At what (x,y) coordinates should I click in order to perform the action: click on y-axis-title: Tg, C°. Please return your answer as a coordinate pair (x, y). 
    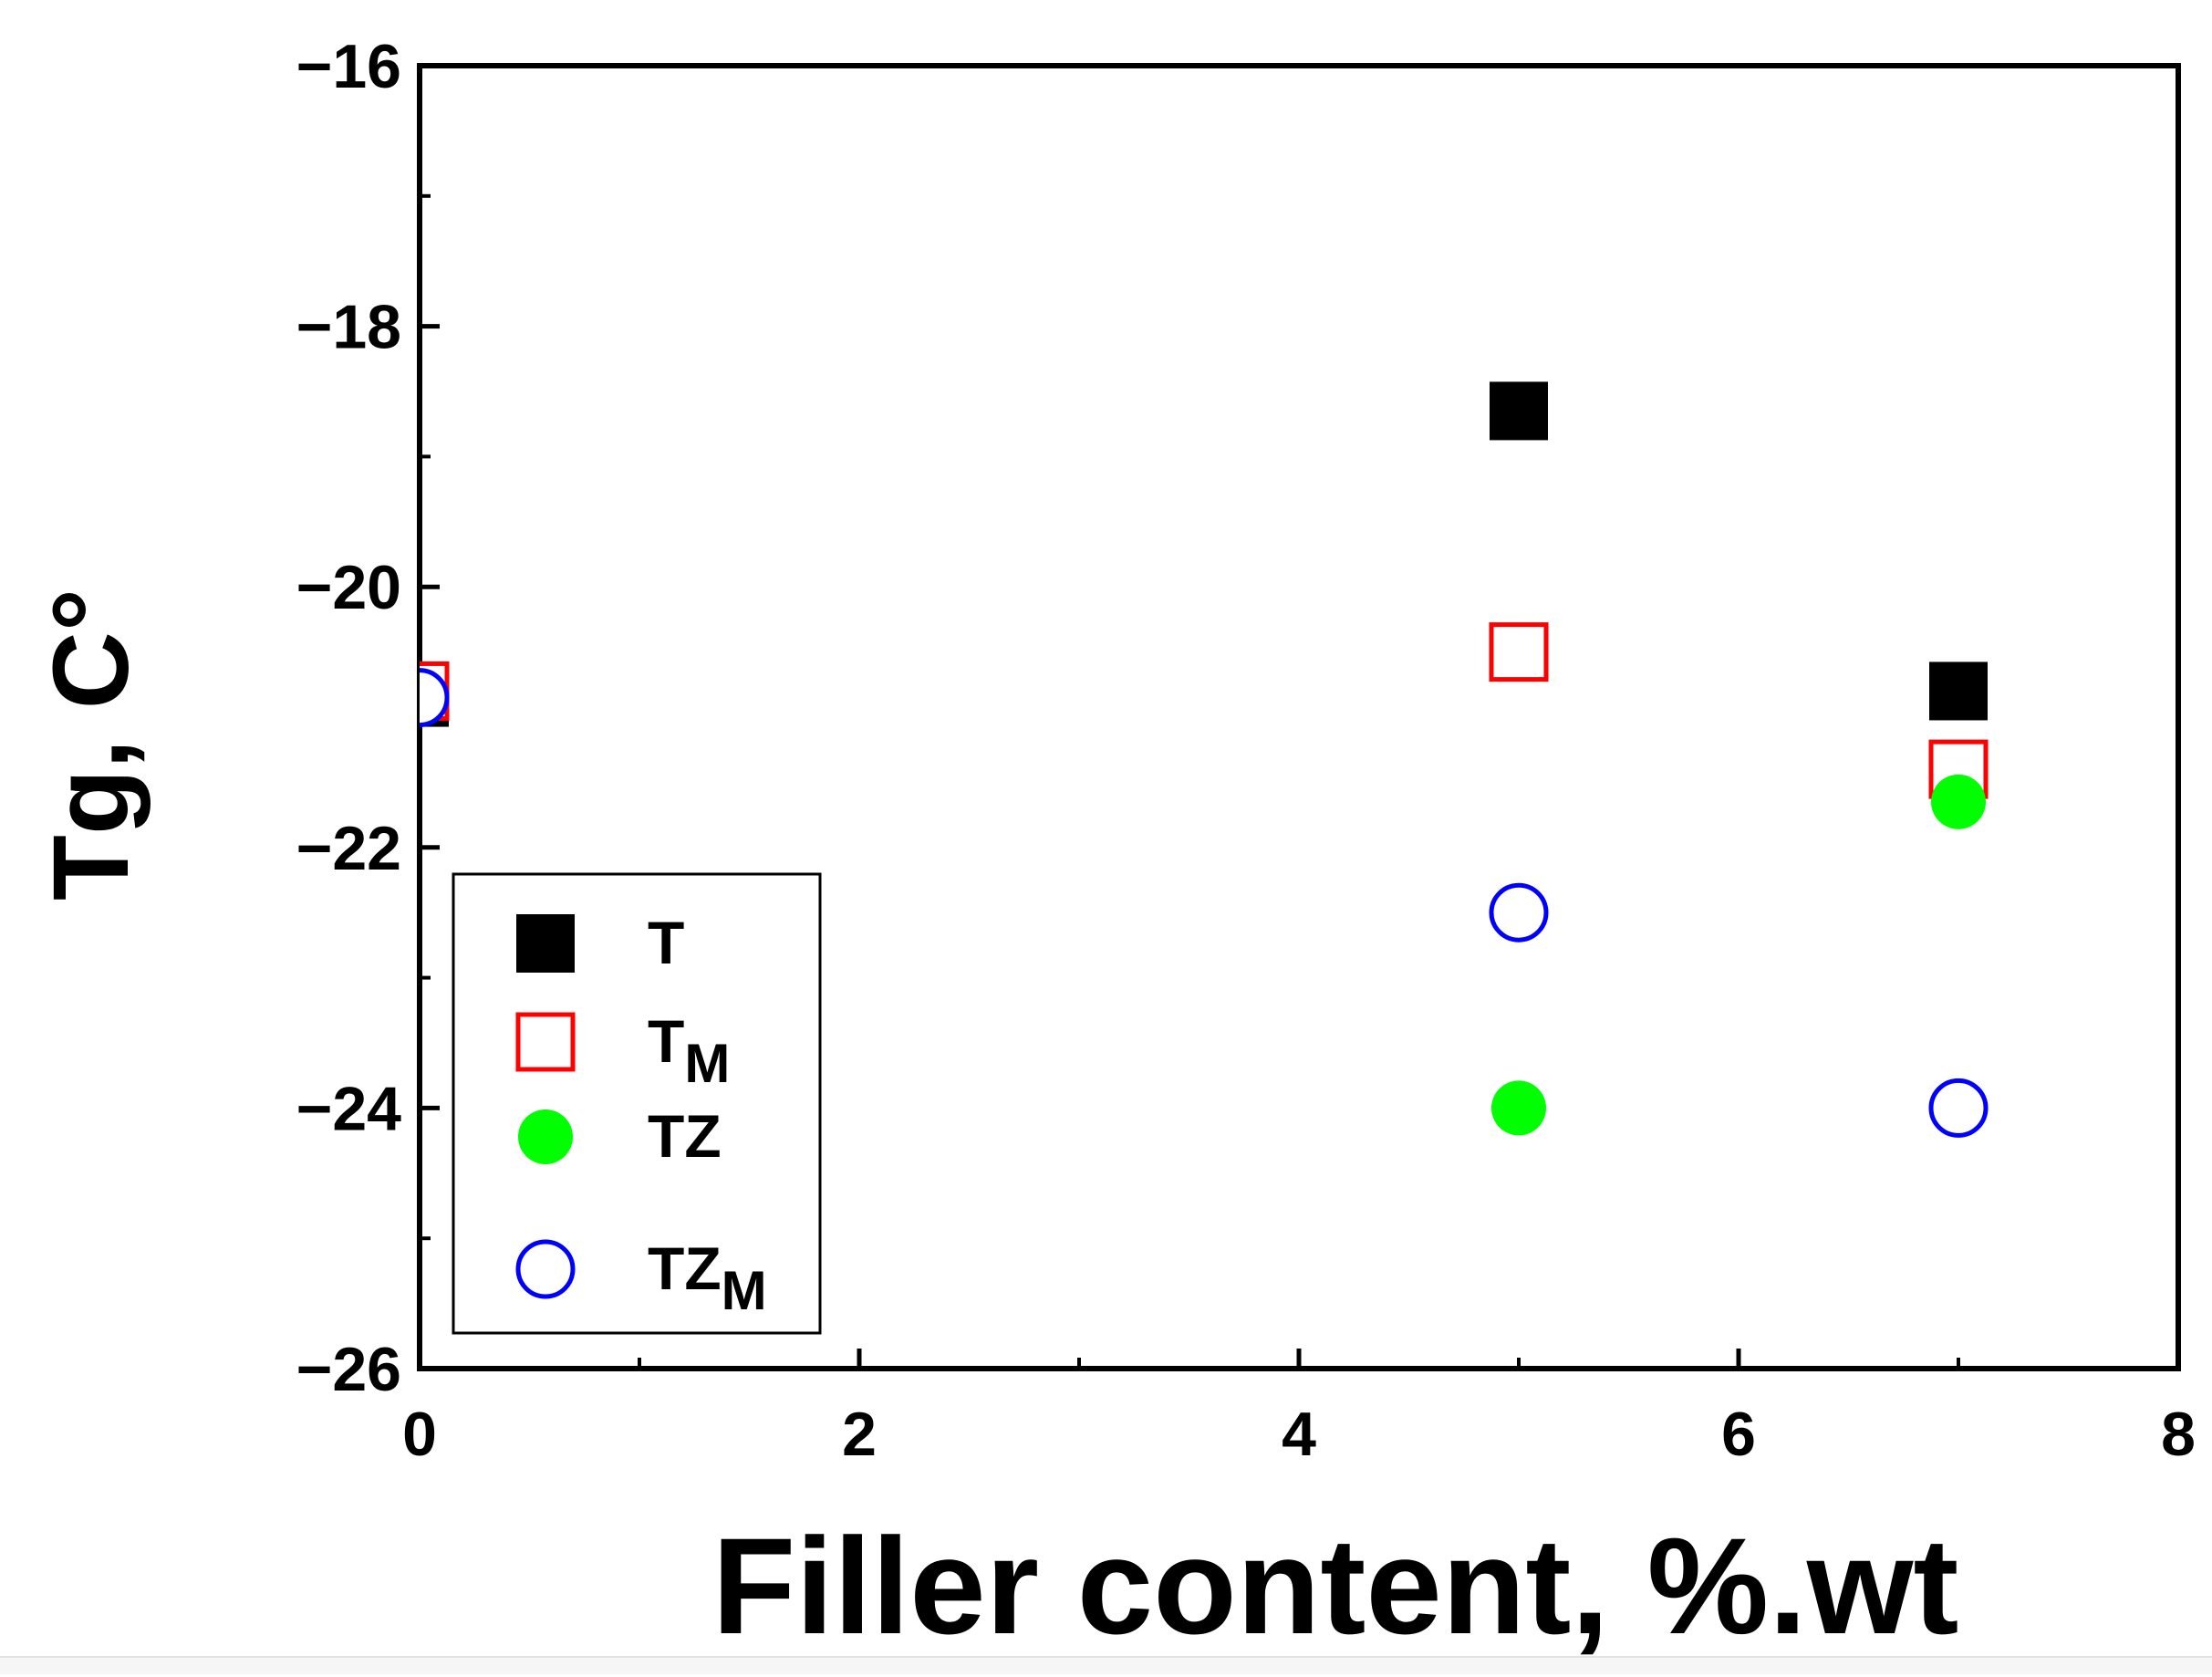
    Looking at the image, I should click on (91, 745).